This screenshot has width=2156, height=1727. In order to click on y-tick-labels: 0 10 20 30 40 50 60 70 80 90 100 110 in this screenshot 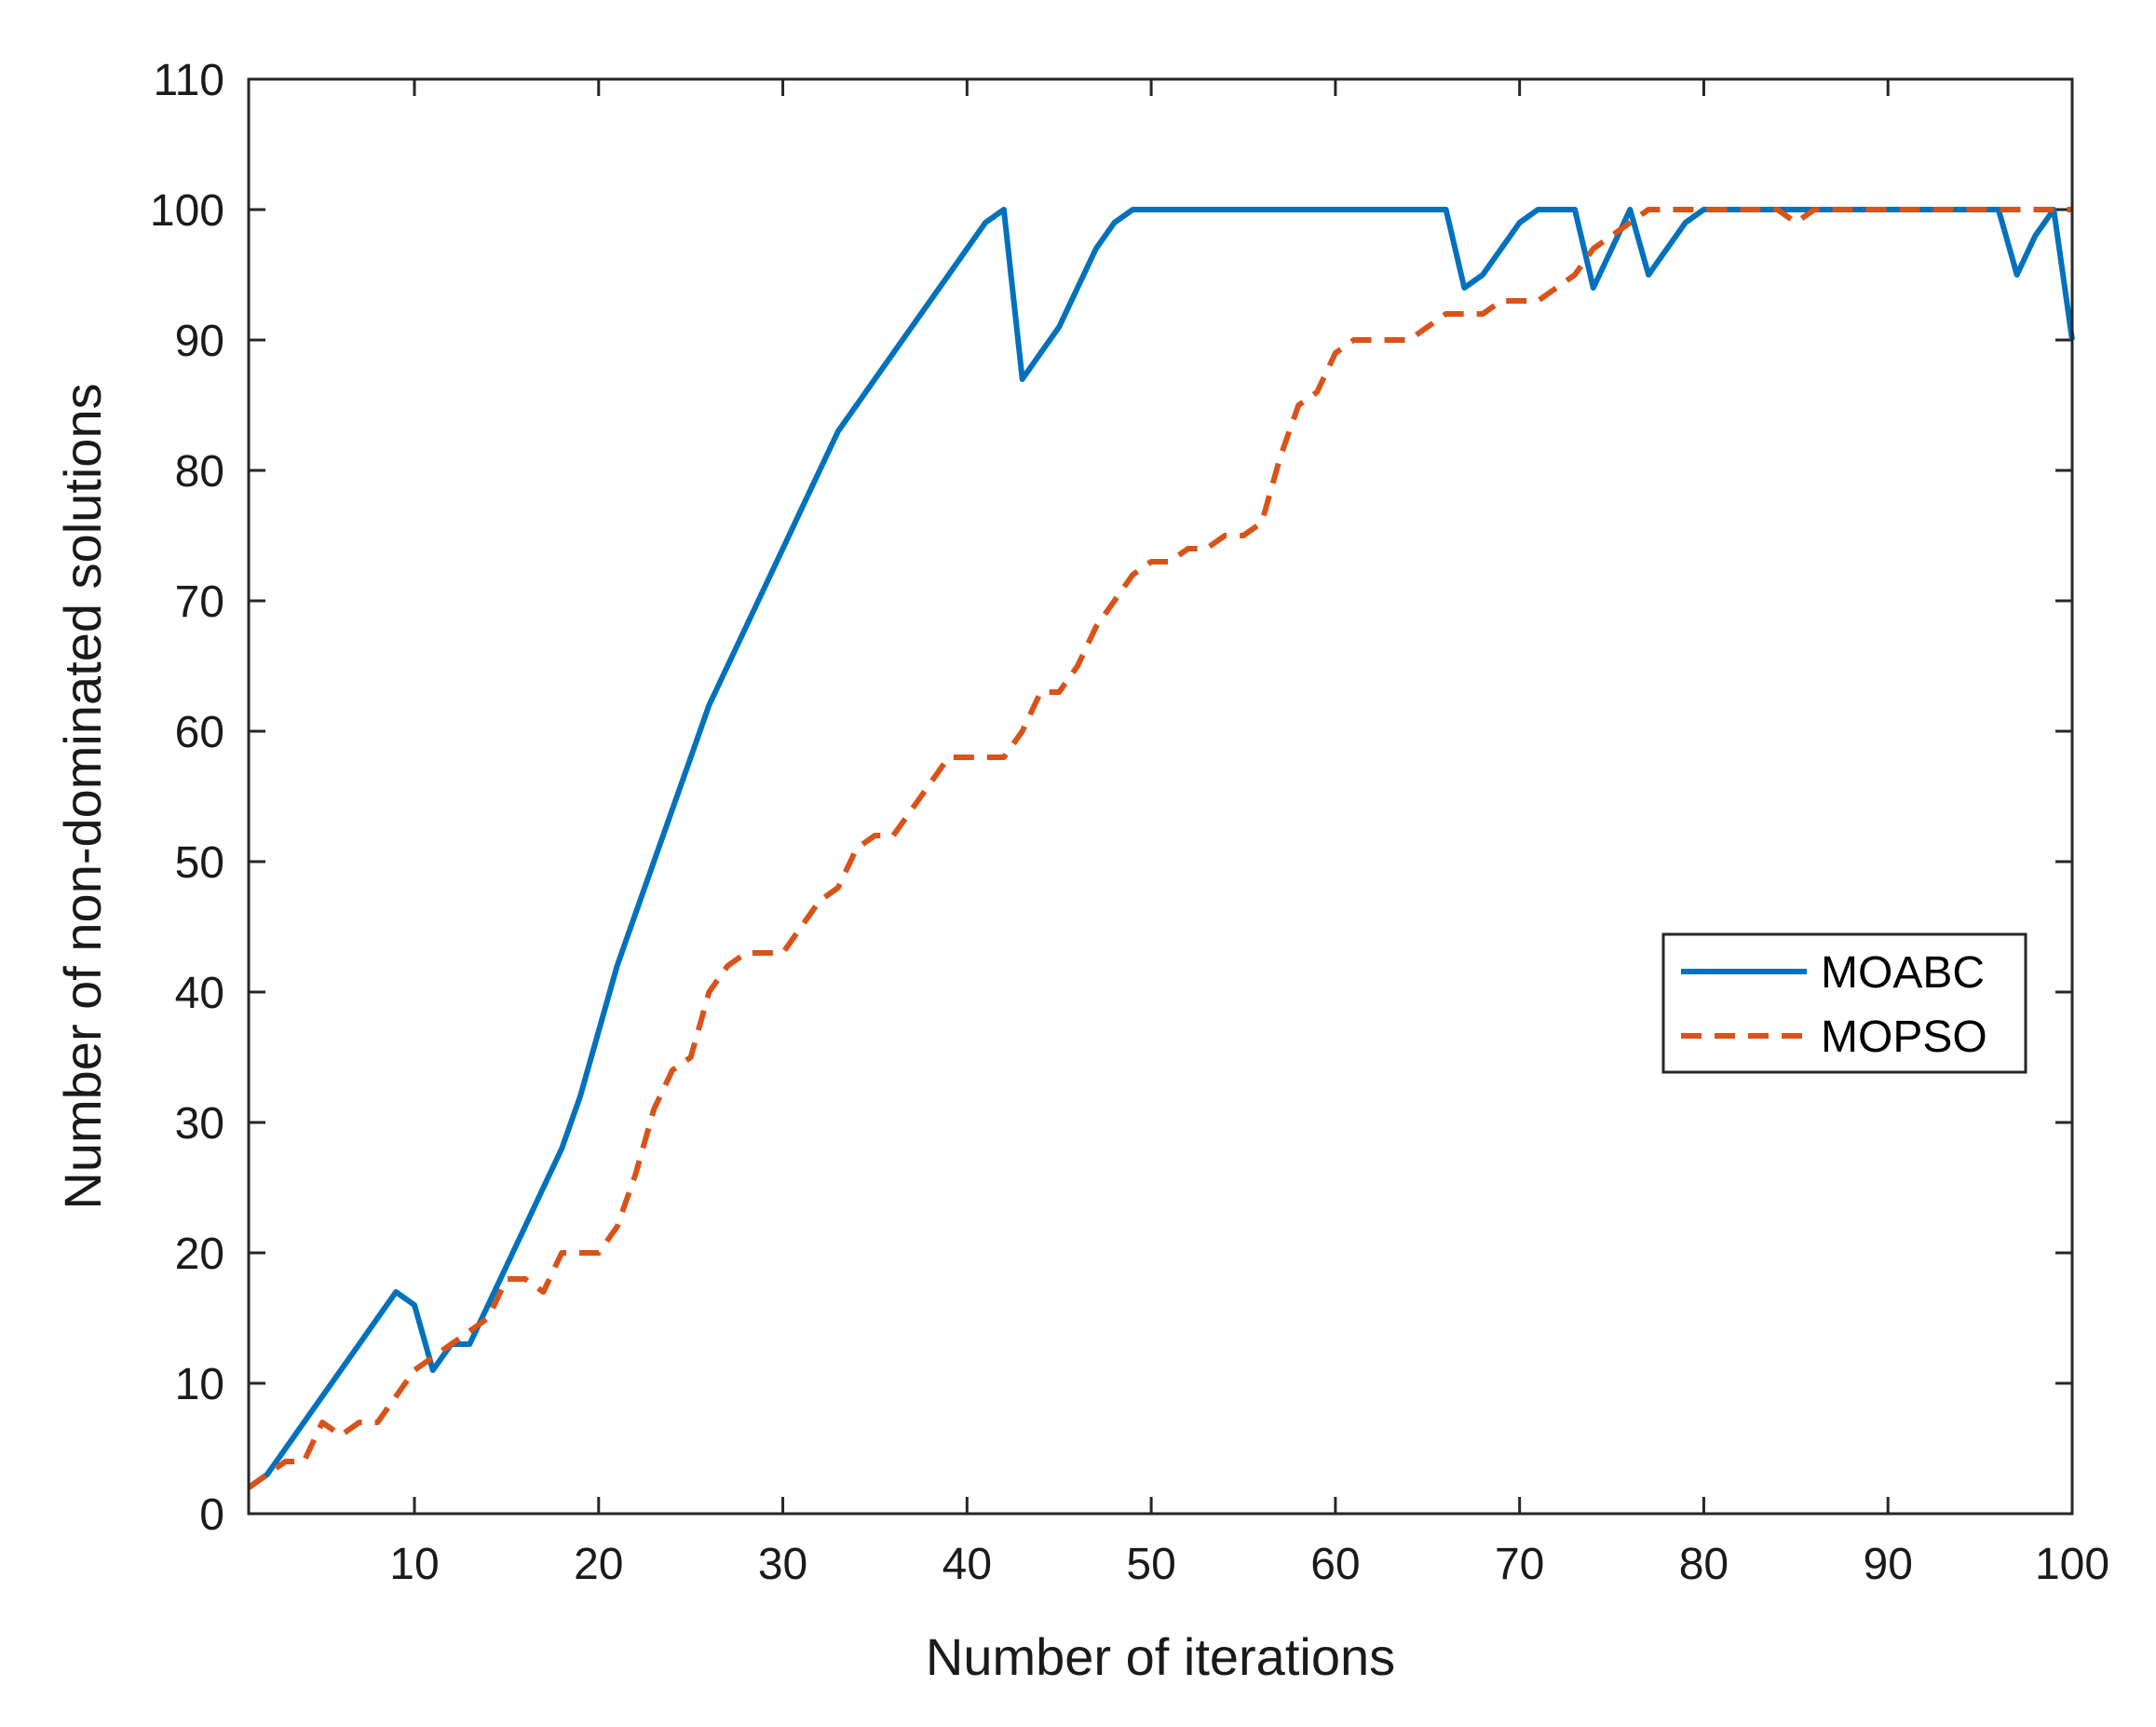, I will do `click(187, 798)`.